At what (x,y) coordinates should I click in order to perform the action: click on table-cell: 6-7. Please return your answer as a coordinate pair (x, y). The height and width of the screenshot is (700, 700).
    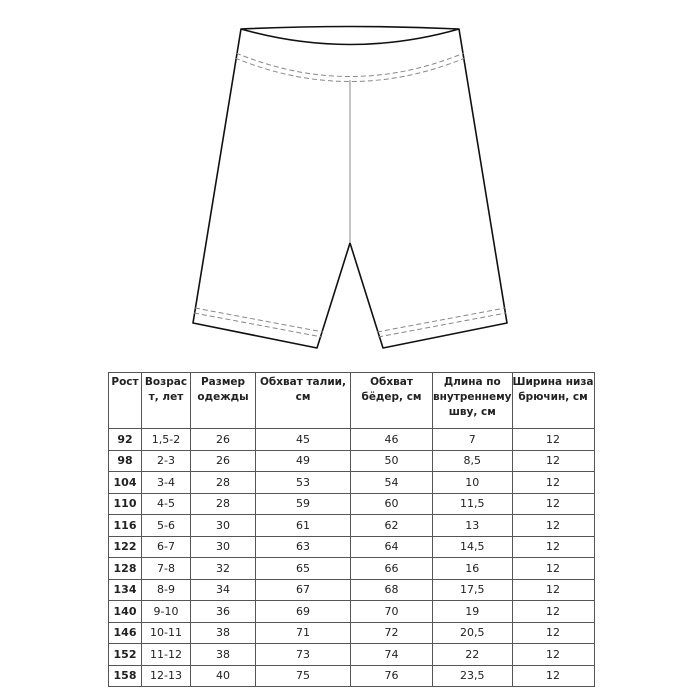
    Looking at the image, I should click on (166, 546).